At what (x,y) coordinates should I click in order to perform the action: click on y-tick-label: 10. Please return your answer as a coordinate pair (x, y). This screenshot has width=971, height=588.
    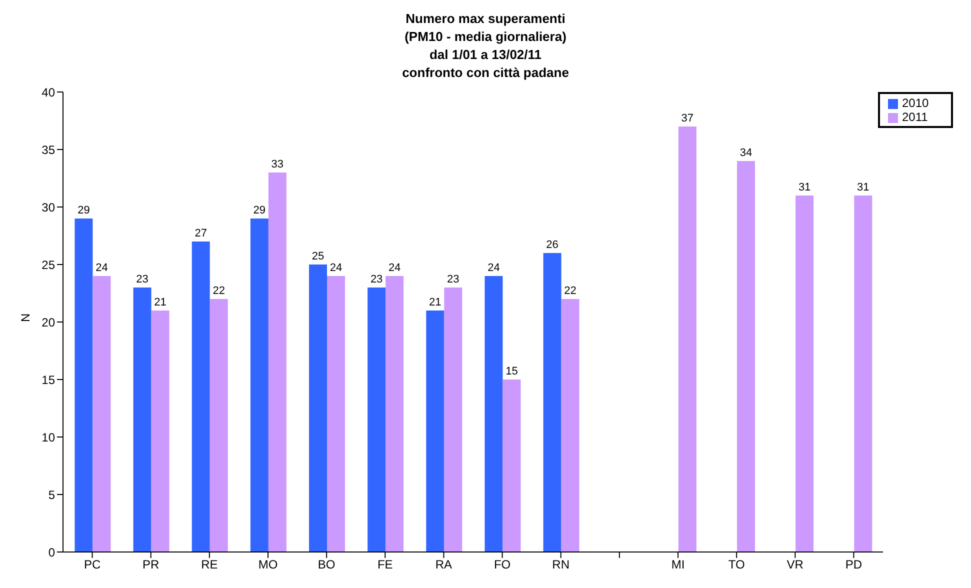
    Looking at the image, I should click on (49, 437).